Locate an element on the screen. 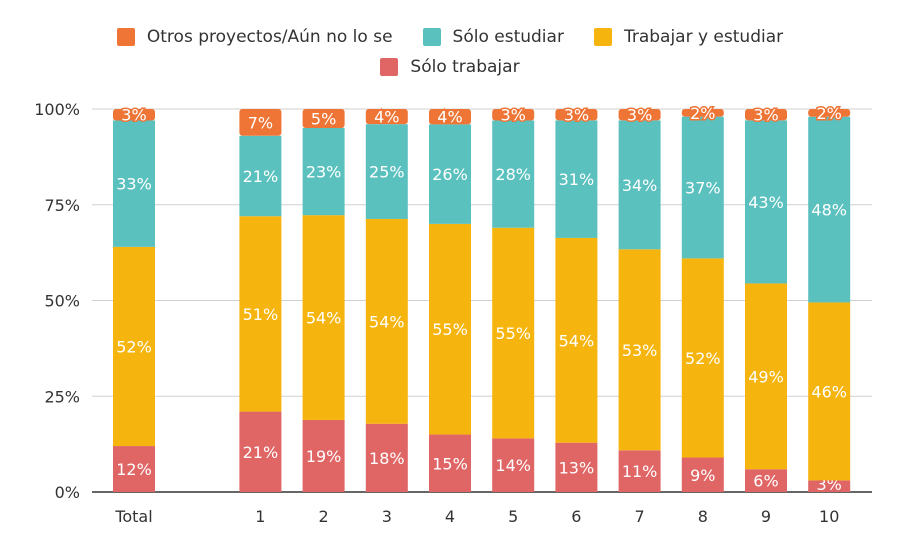  x-tick-label: 3 is located at coordinates (387, 516).